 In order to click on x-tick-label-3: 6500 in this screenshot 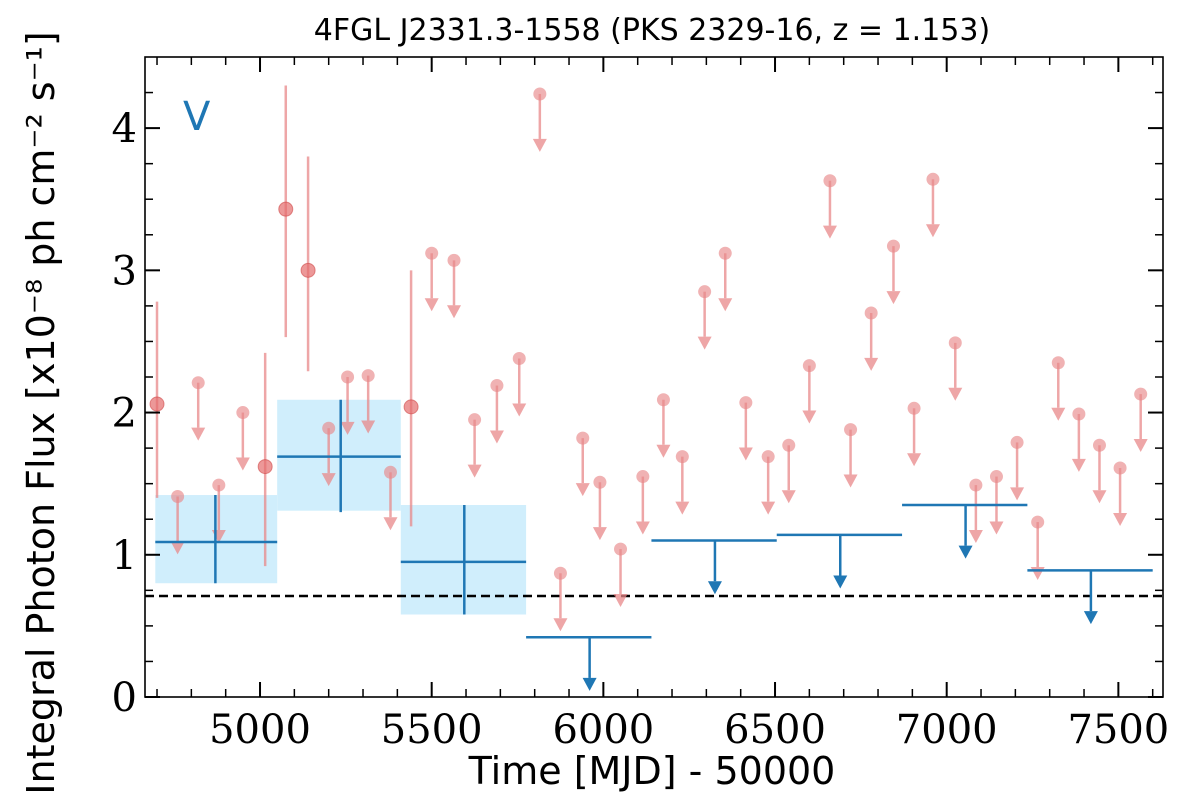, I will do `click(775, 730)`.